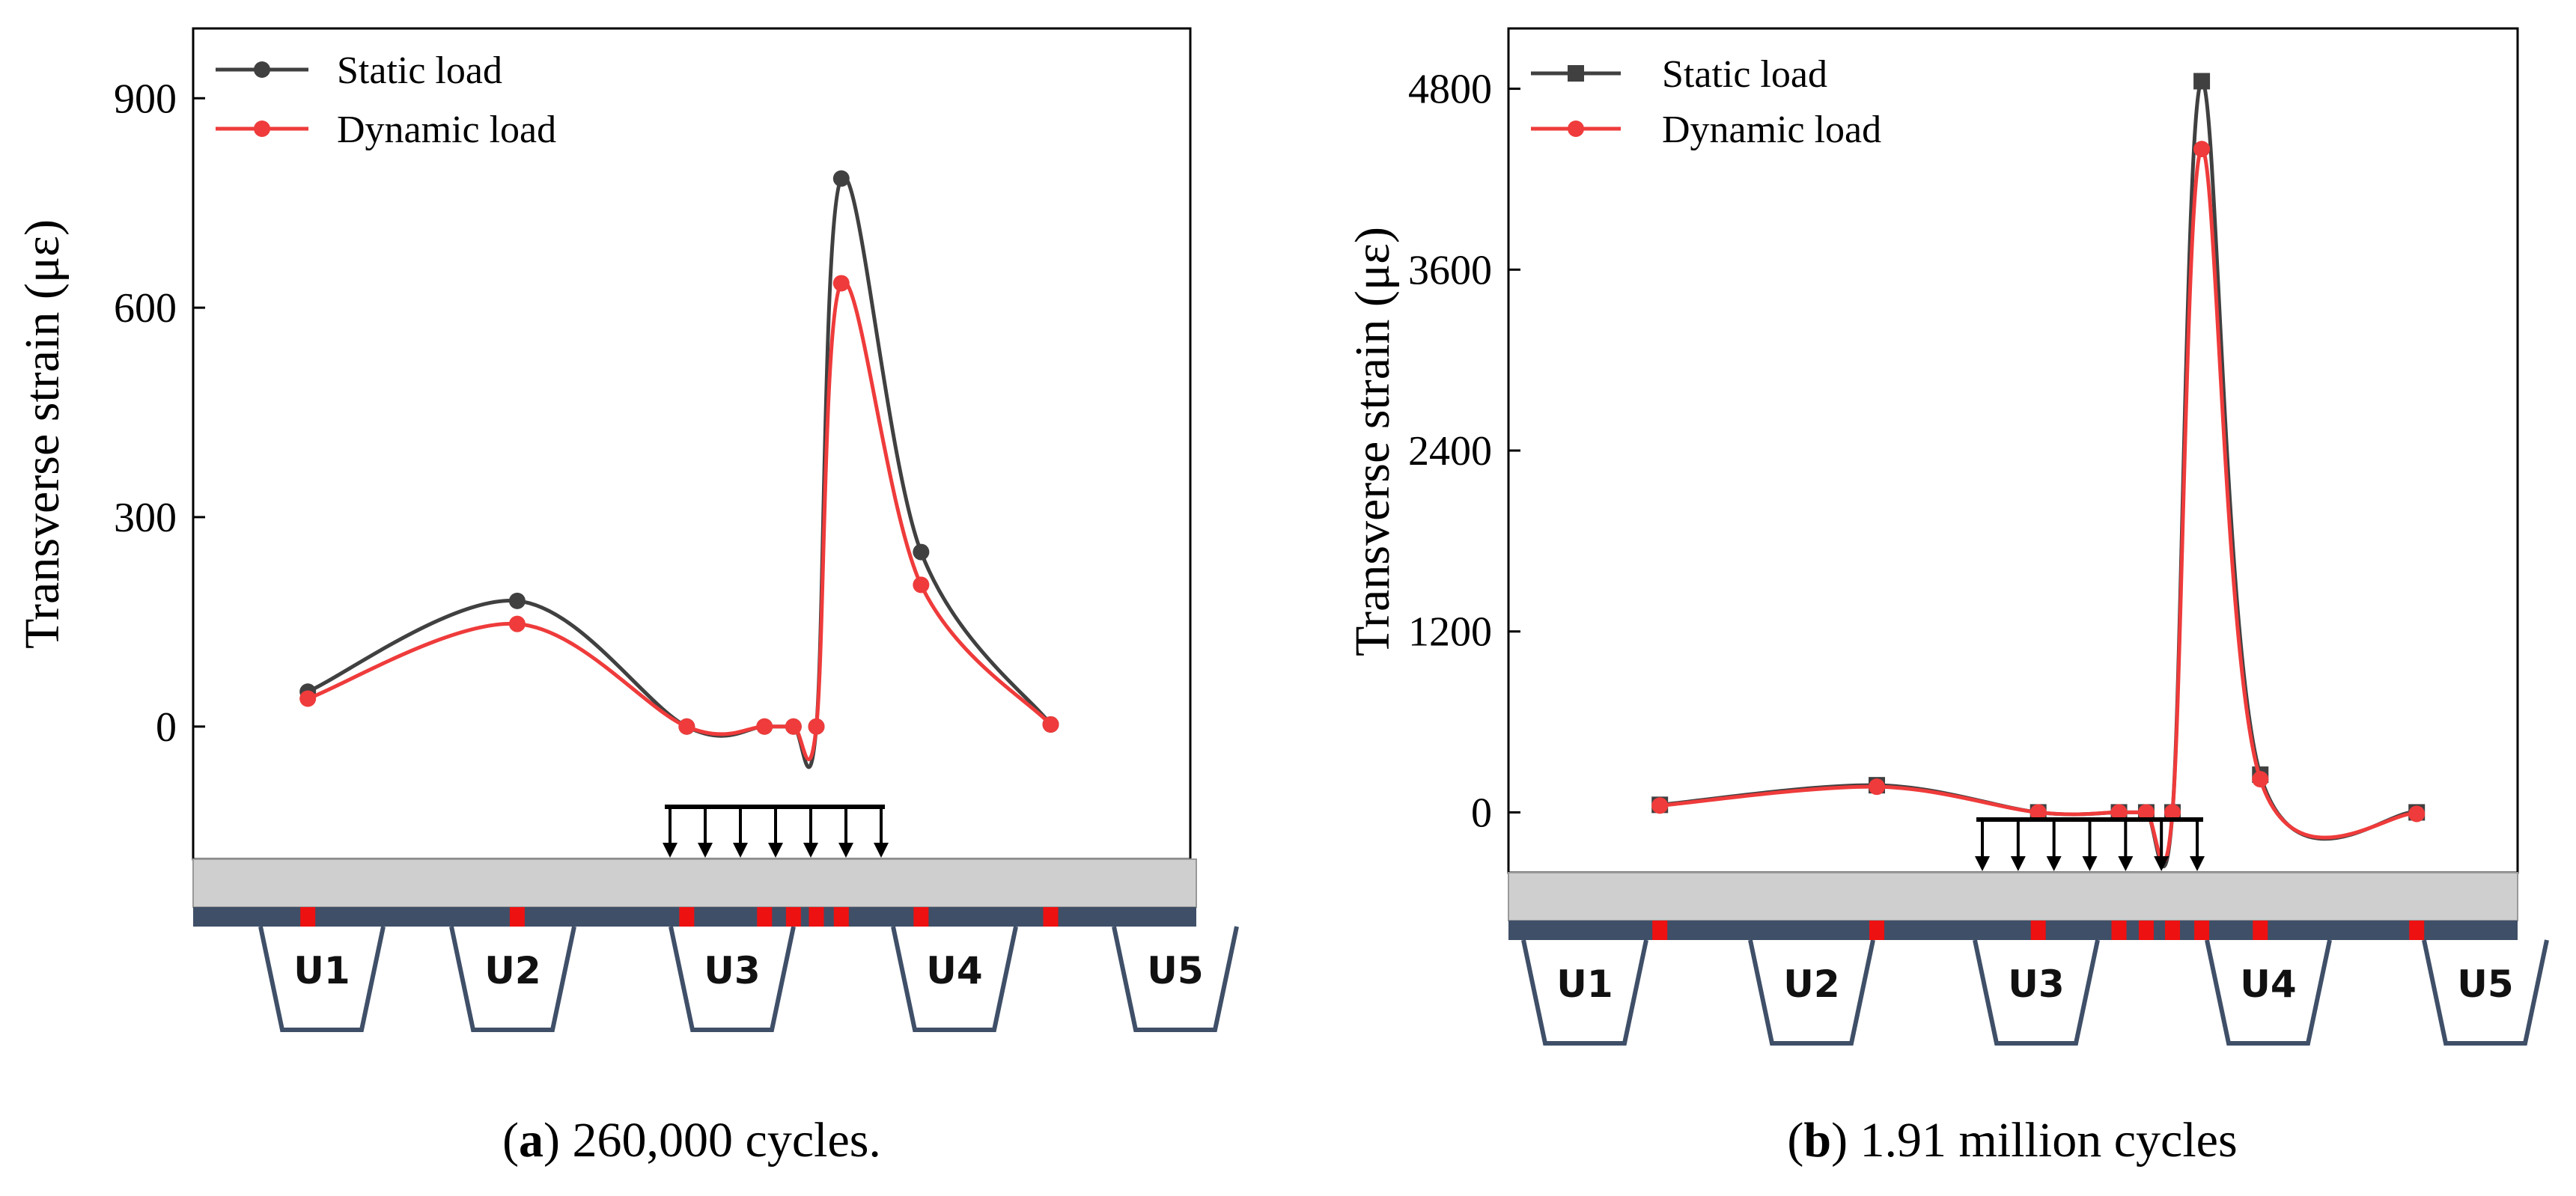 The image size is (2576, 1196). I want to click on panel-a-series-dynamic-line, so click(680, 520).